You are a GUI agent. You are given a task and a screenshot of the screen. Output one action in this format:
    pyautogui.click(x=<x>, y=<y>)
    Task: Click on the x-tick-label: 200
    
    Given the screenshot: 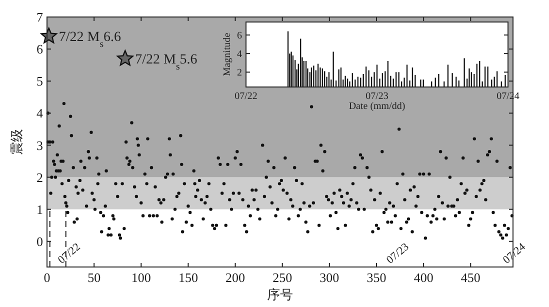 What is the action you would take?
    pyautogui.click(x=236, y=277)
    